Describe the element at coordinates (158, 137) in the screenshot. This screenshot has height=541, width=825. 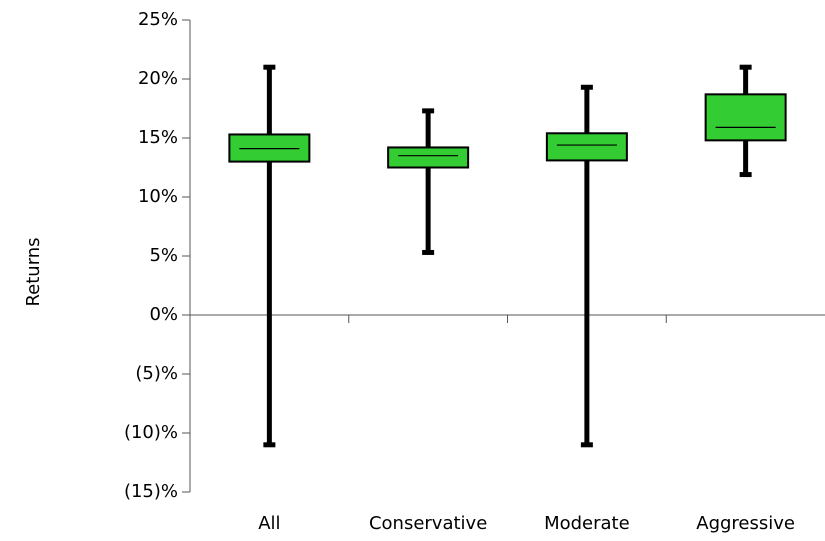
I see `y-tick-label: 15%` at that location.